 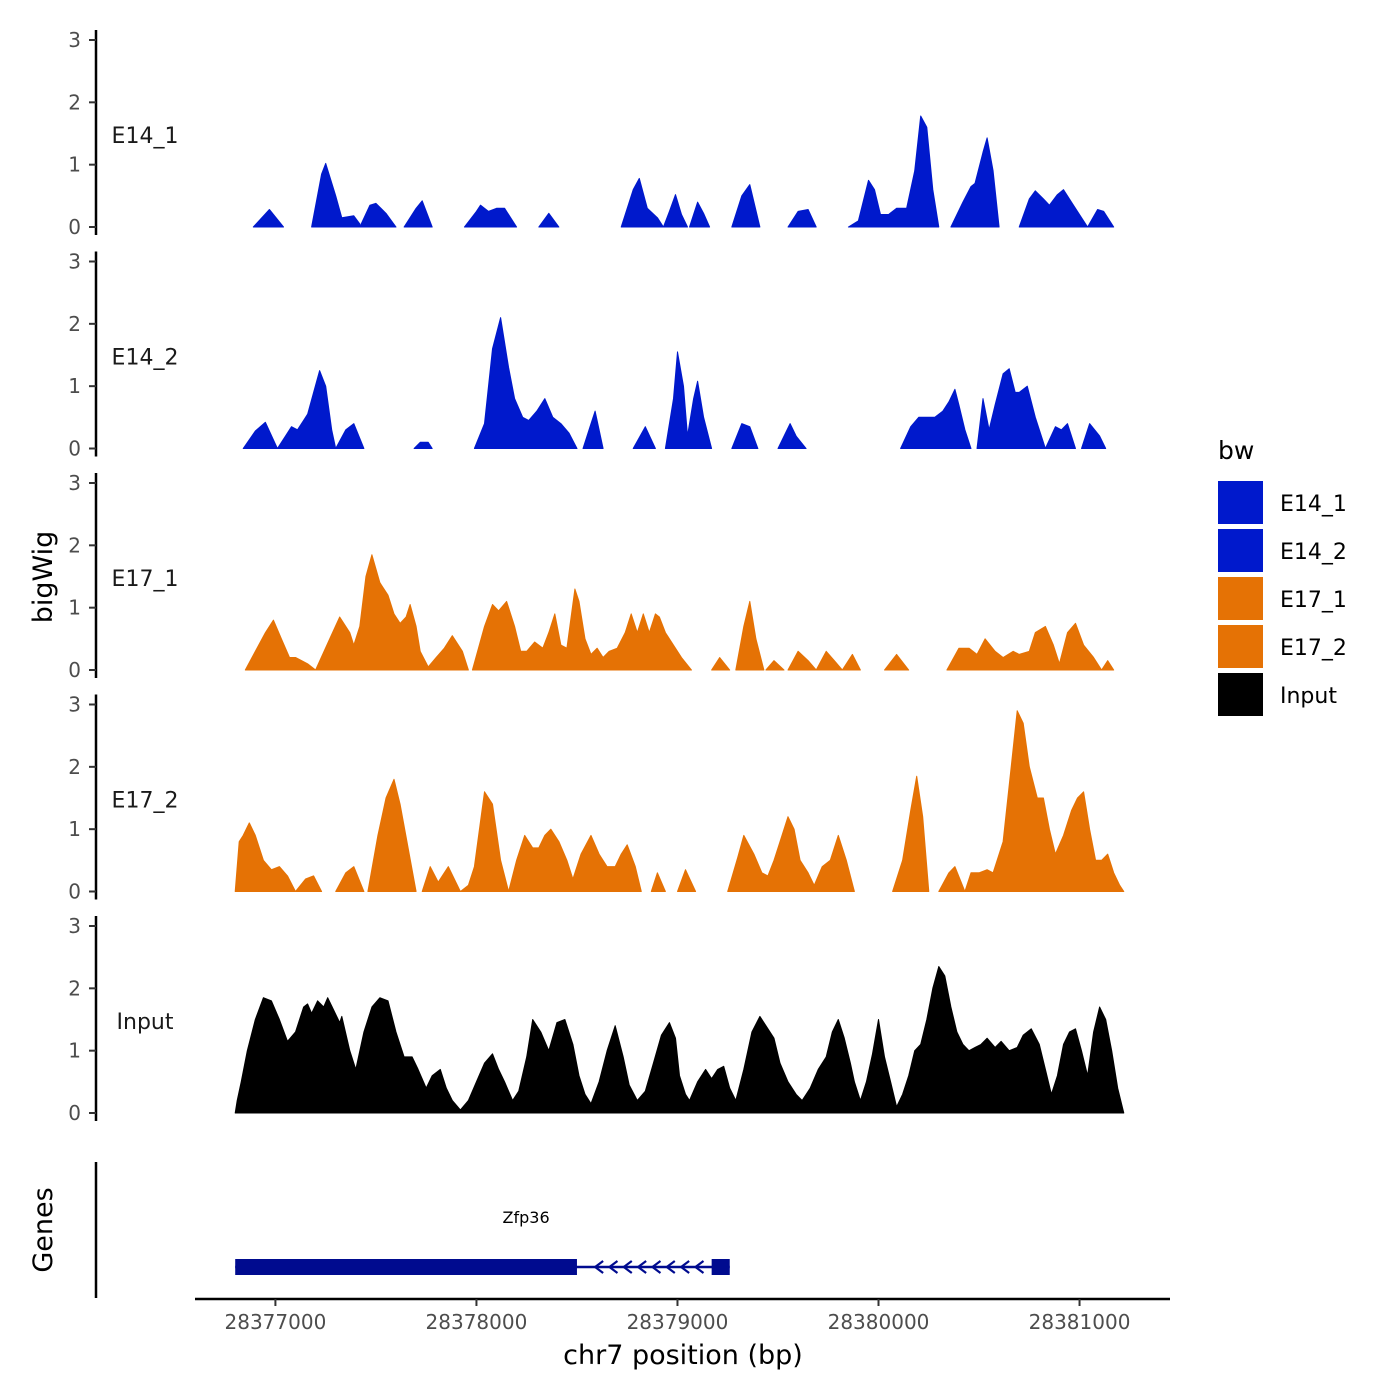 I want to click on legend-label: E14_1, so click(x=1313, y=504).